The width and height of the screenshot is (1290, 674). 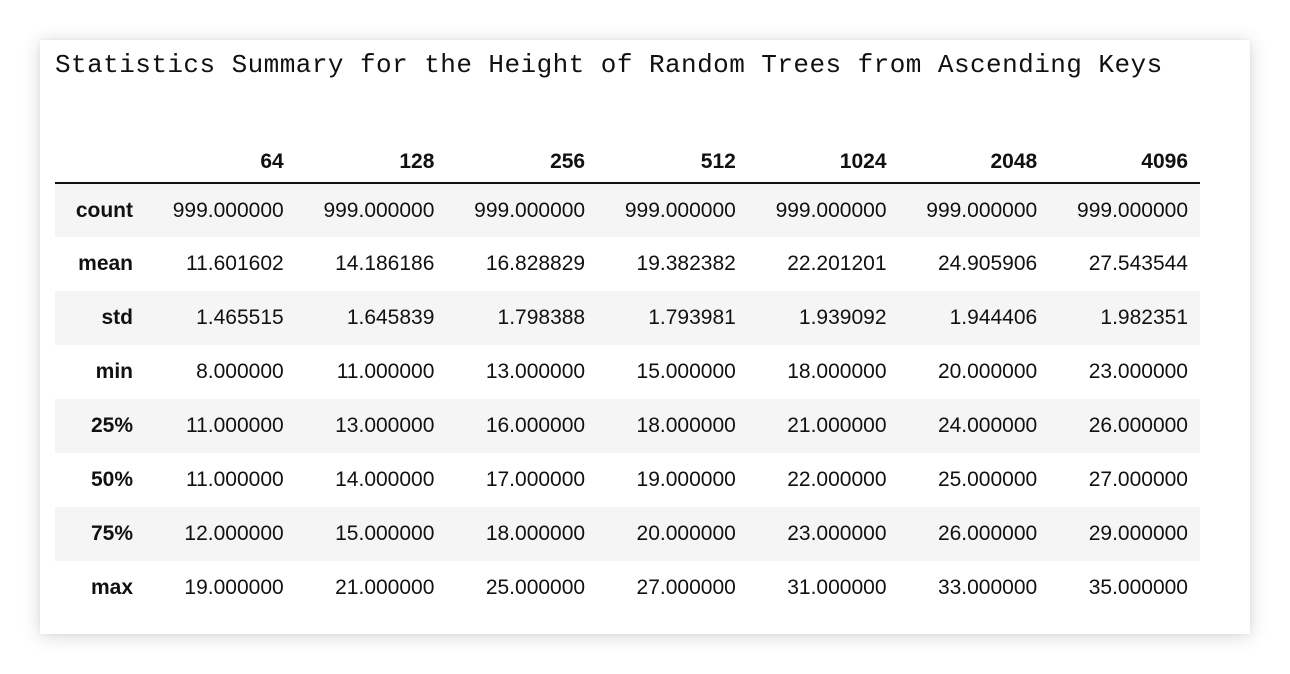 I want to click on table-header: 64 128 256 512 1024 2048 4096, so click(x=627, y=163).